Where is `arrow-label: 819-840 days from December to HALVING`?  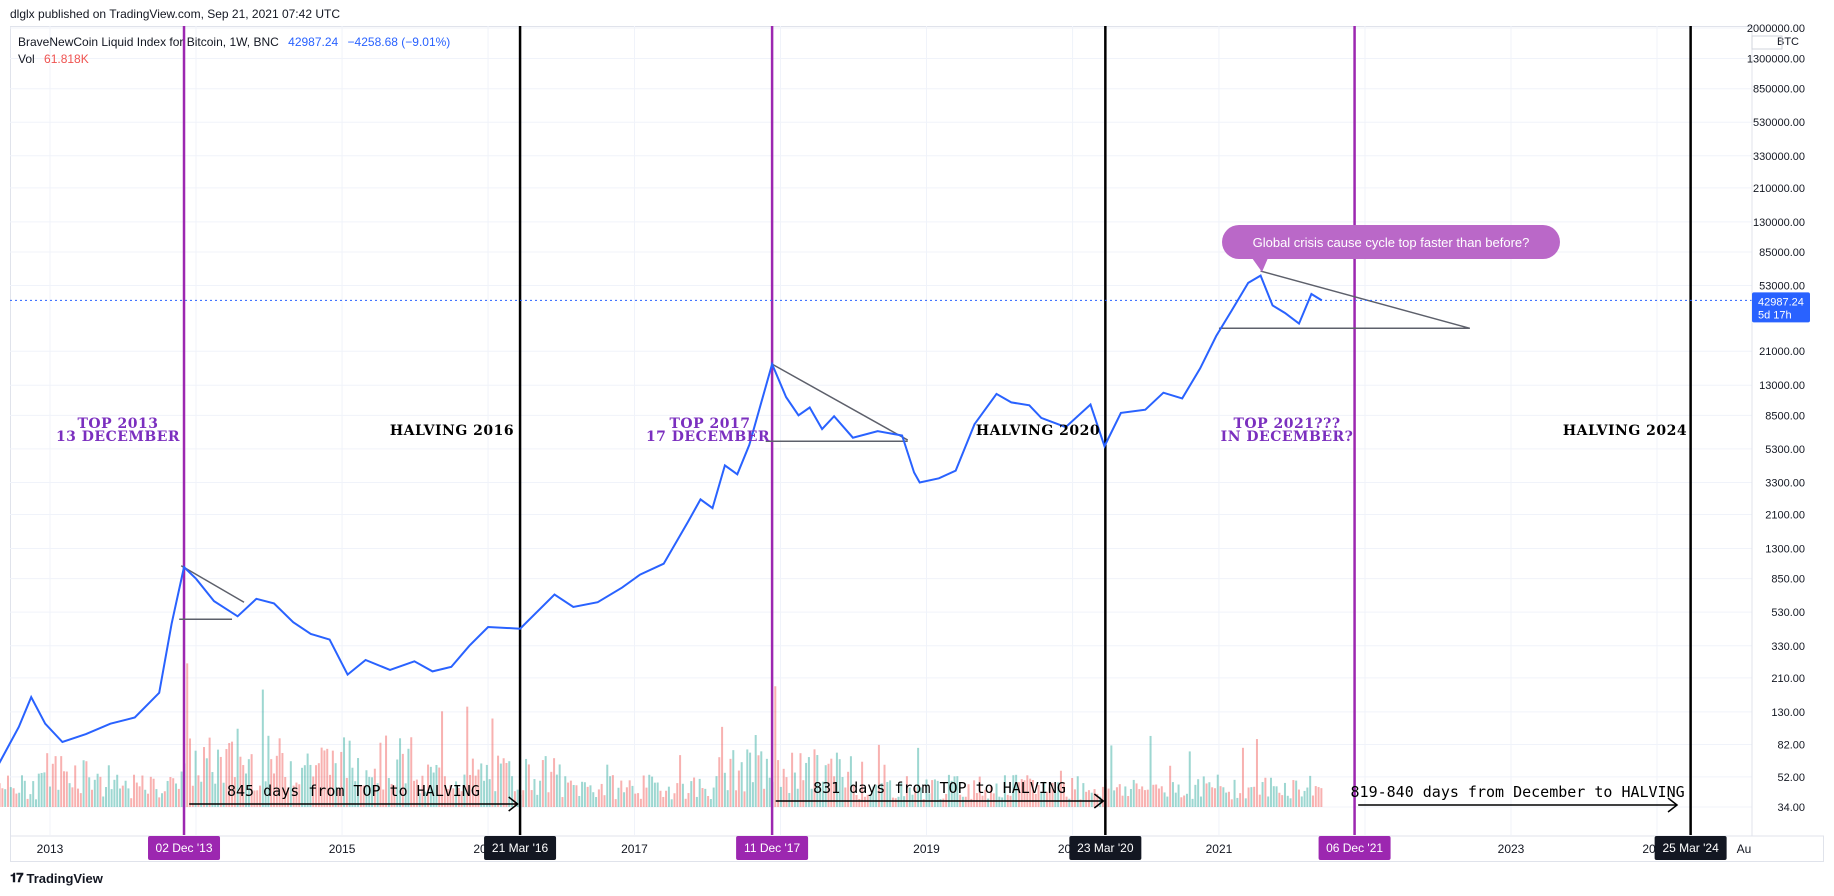 arrow-label: 819-840 days from December to HALVING is located at coordinates (1518, 792).